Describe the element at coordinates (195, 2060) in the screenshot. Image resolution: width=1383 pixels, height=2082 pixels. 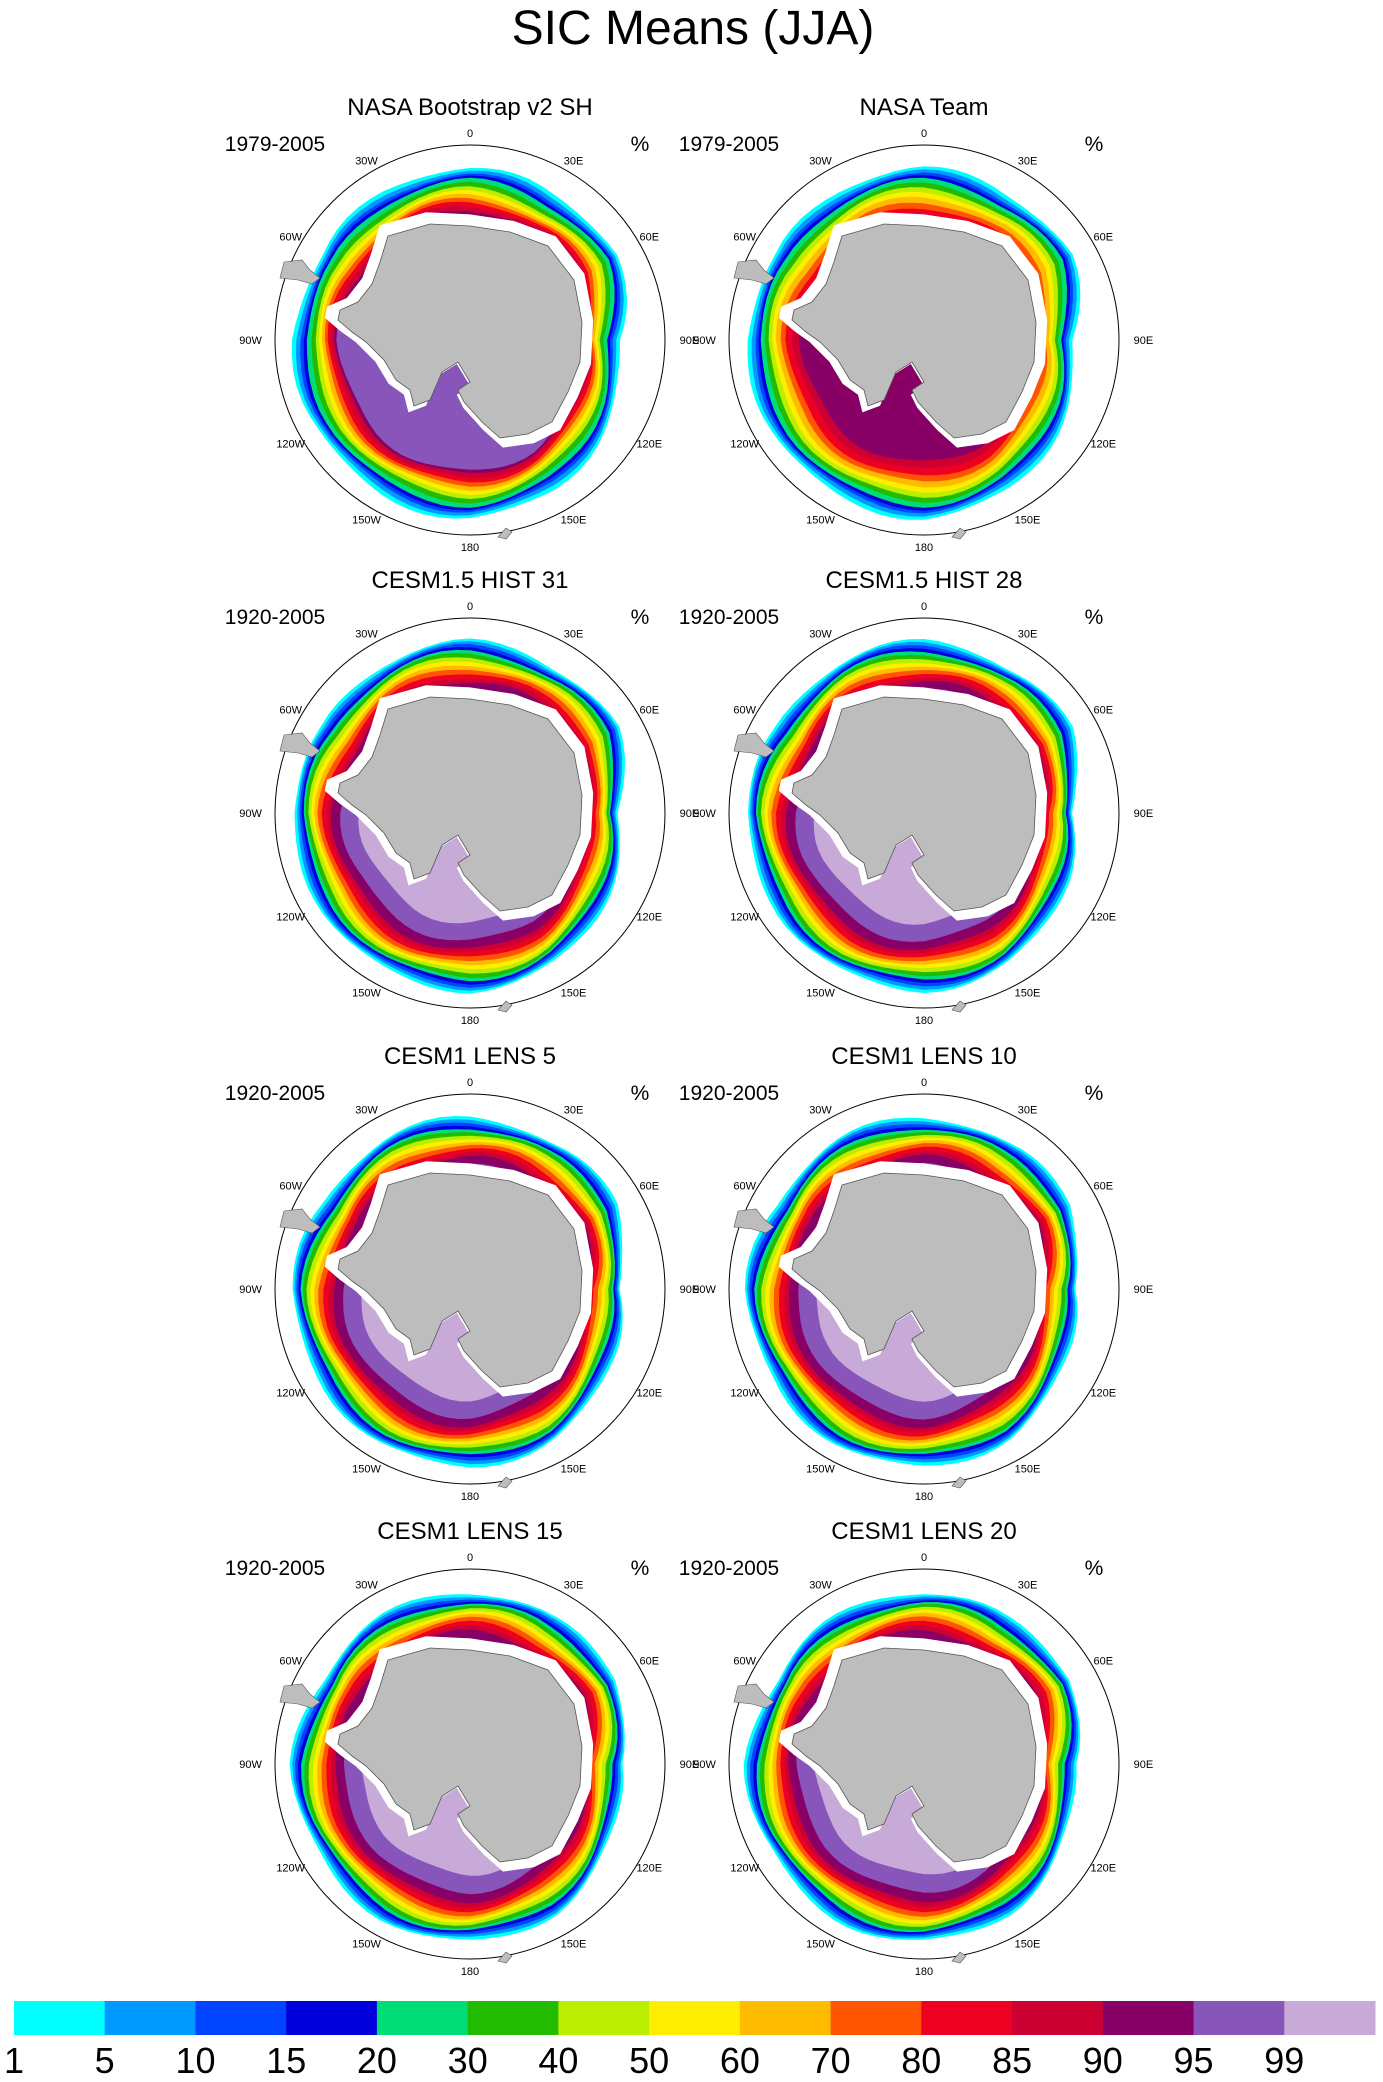
I see `colorbar-tick-label: 10` at that location.